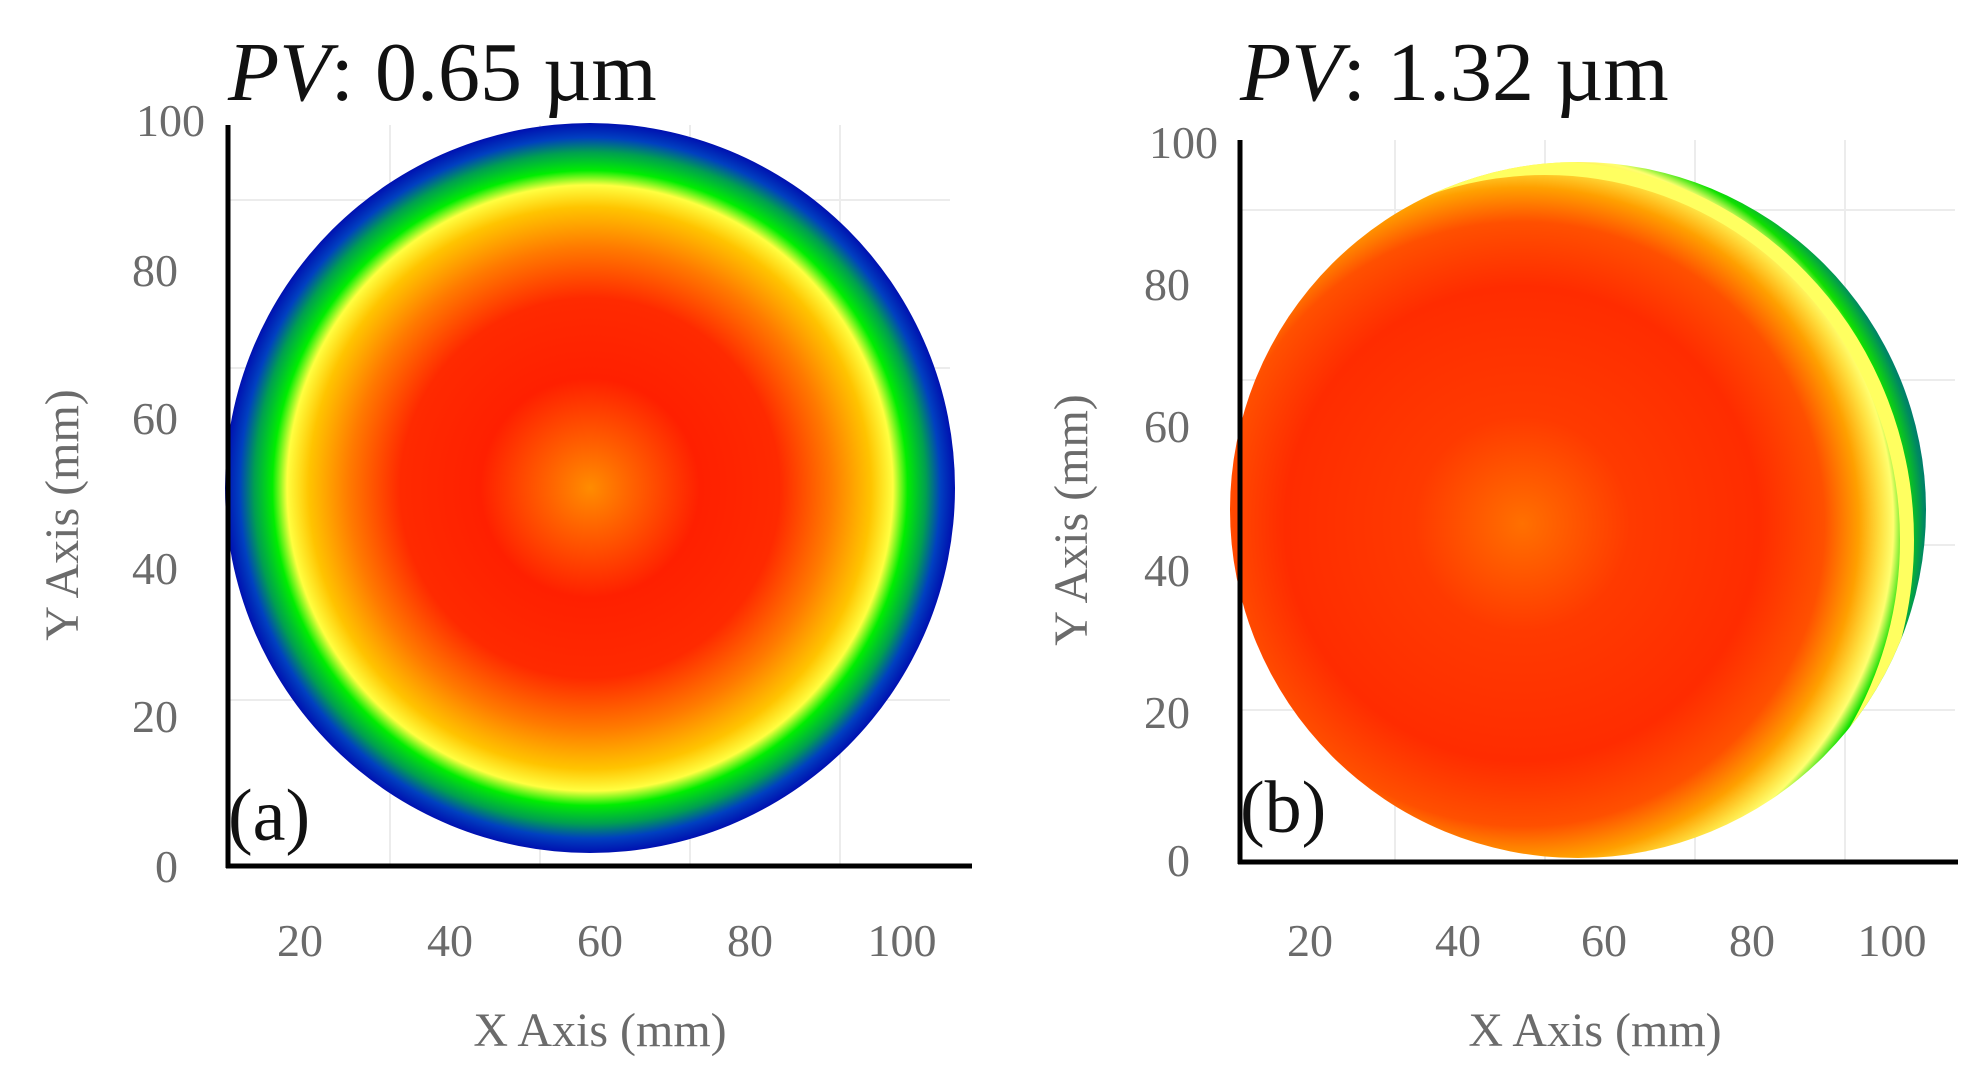 Image resolution: width=1975 pixels, height=1084 pixels. Describe the element at coordinates (300, 940) in the screenshot. I see `panel-a-xtick-20: 20` at that location.